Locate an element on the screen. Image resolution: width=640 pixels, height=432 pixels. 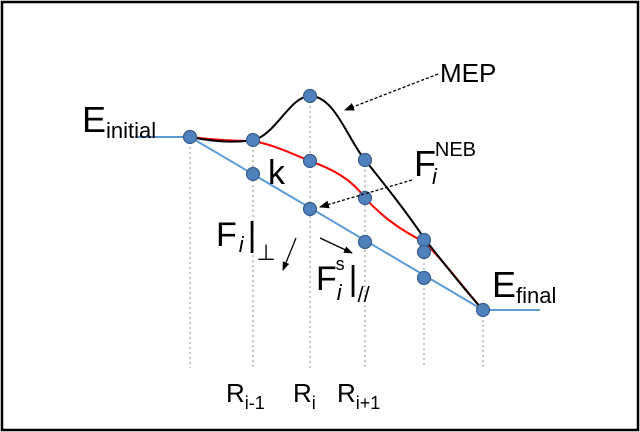
k-label: k is located at coordinates (277, 173).